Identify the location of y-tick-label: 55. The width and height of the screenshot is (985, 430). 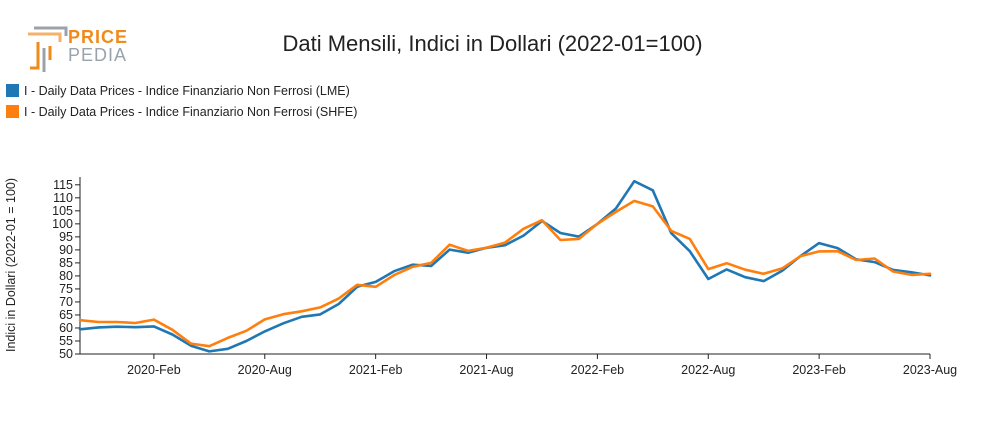
(66, 341).